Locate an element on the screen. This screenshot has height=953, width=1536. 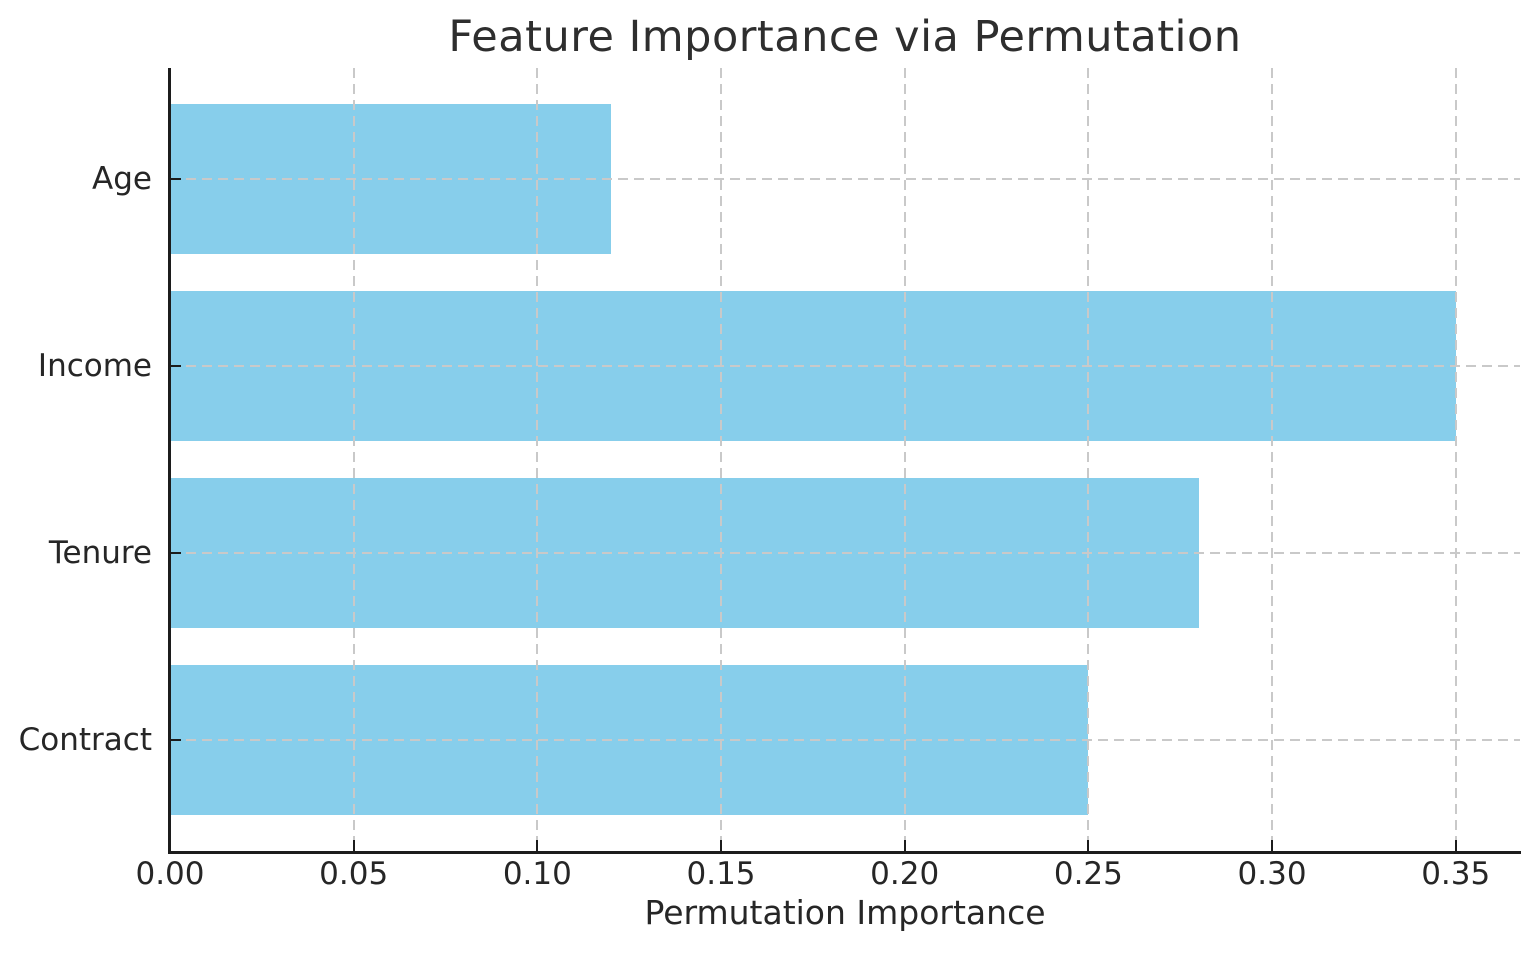
y-axis-spine is located at coordinates (169, 461).